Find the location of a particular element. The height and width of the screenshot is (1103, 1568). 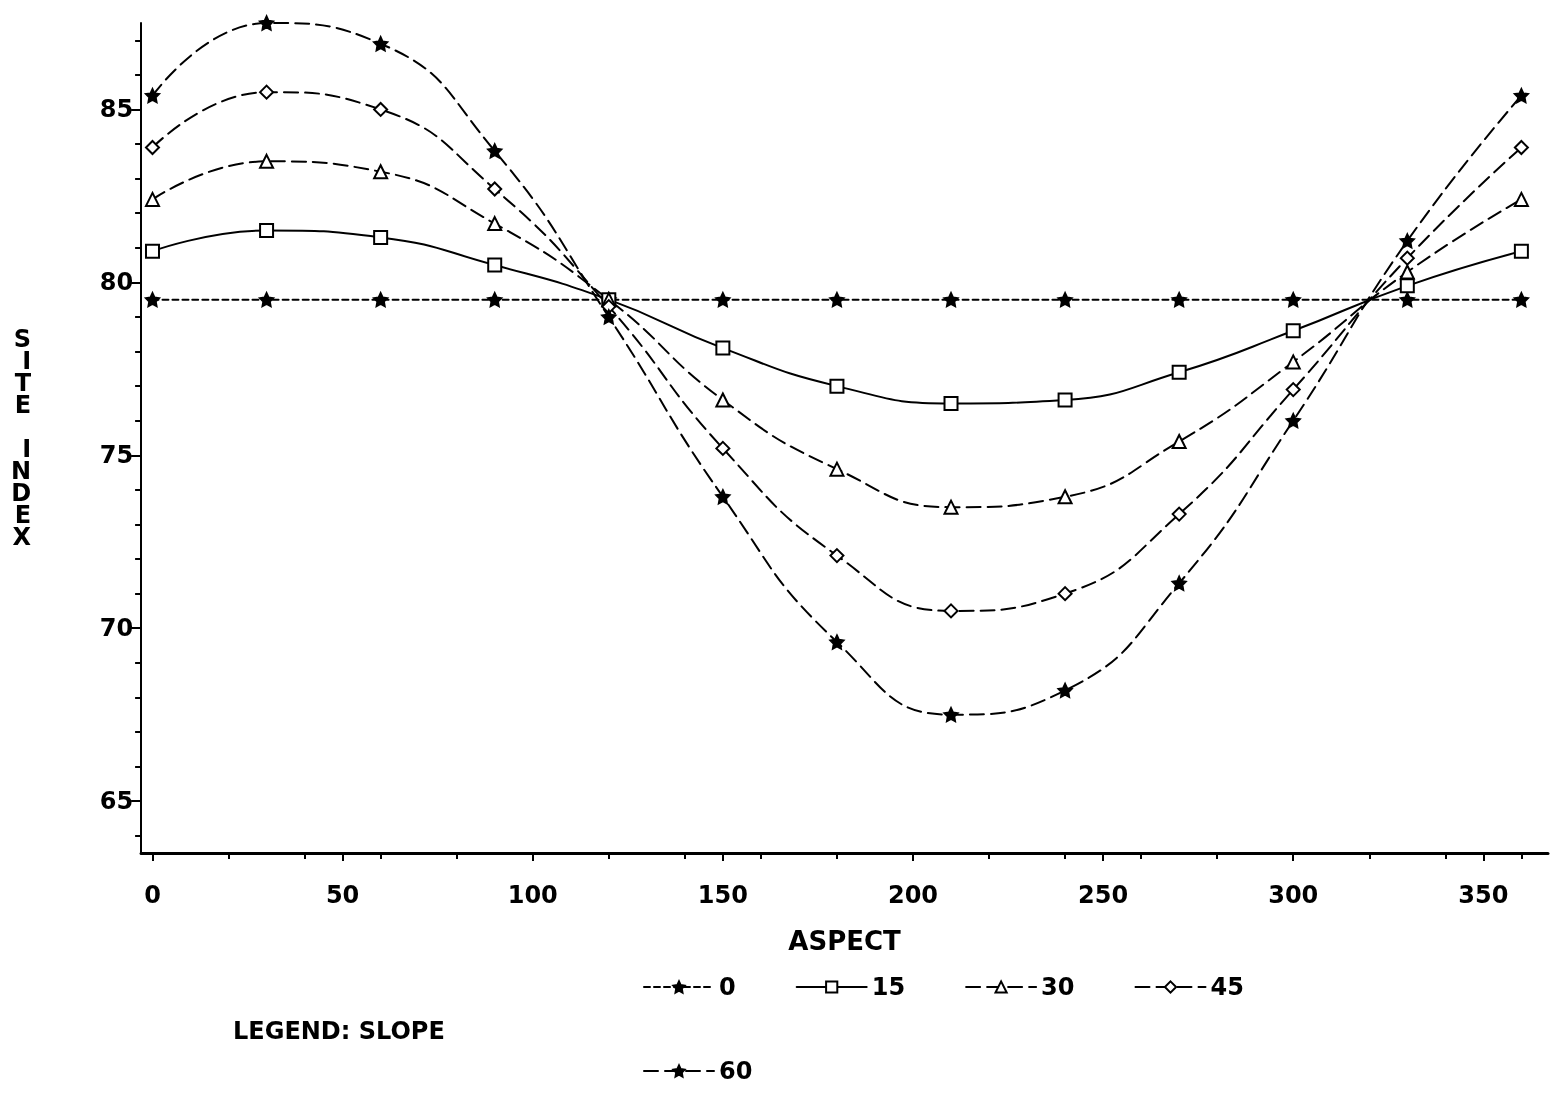

legend-label: 45 is located at coordinates (1227, 987).